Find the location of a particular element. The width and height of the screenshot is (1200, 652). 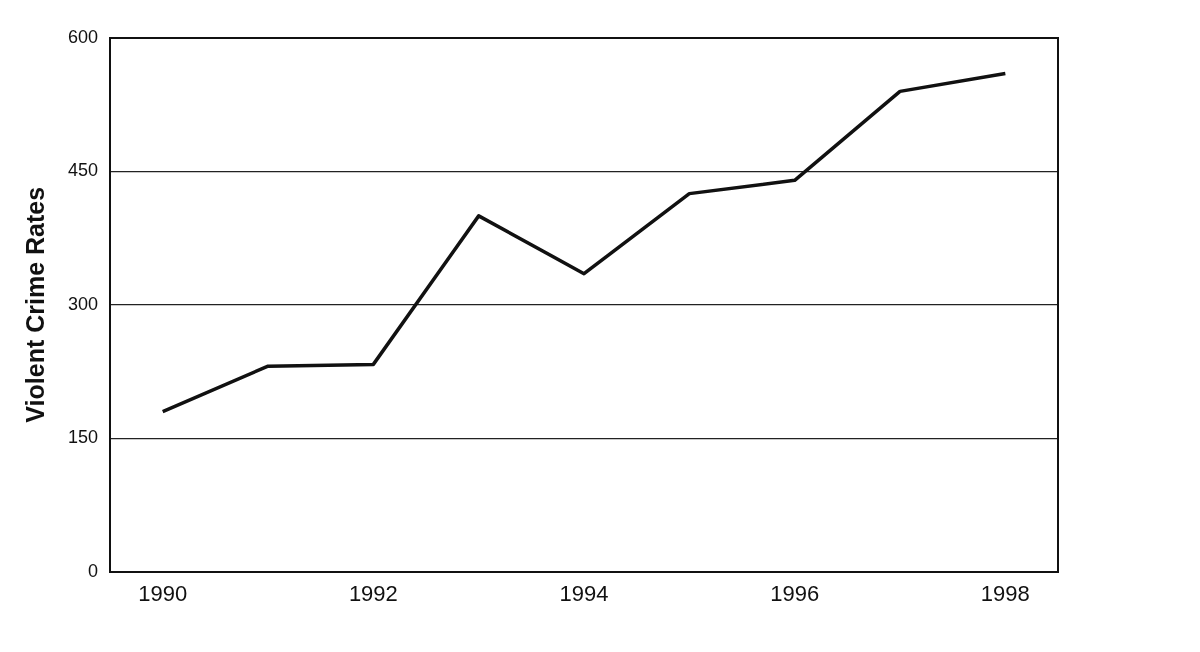

x-tick-label: 1992 is located at coordinates (373, 593).